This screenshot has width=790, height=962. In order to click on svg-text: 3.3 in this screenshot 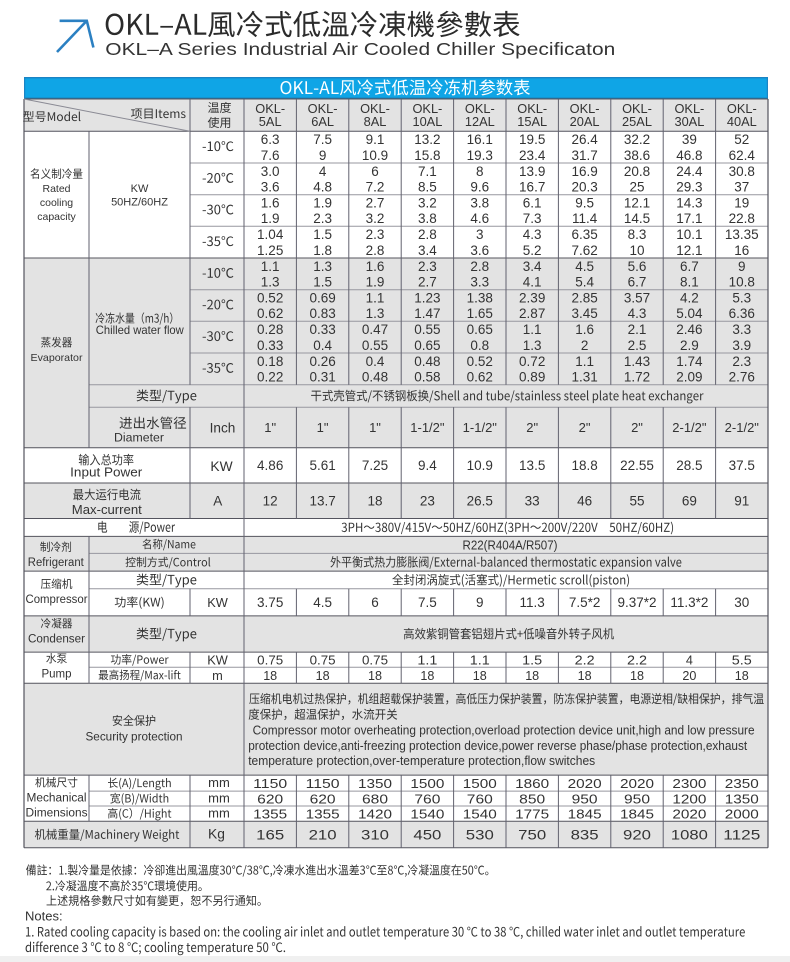, I will do `click(479, 282)`.